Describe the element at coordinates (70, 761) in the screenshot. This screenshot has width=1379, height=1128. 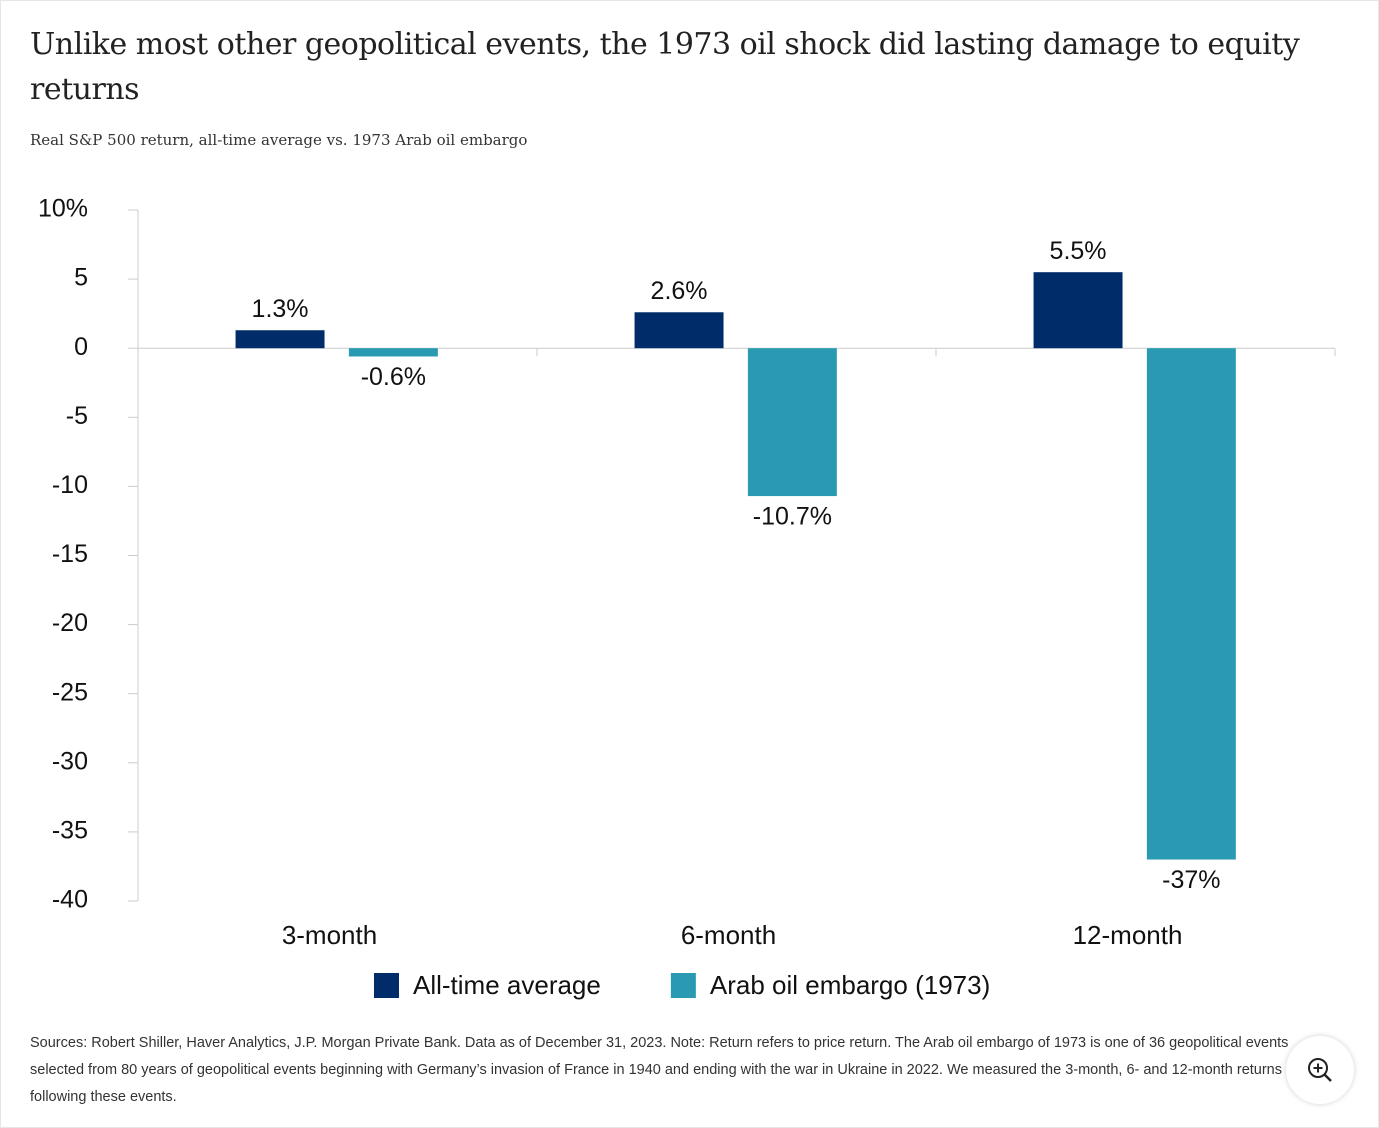
I see `y-tick-label: -30` at that location.